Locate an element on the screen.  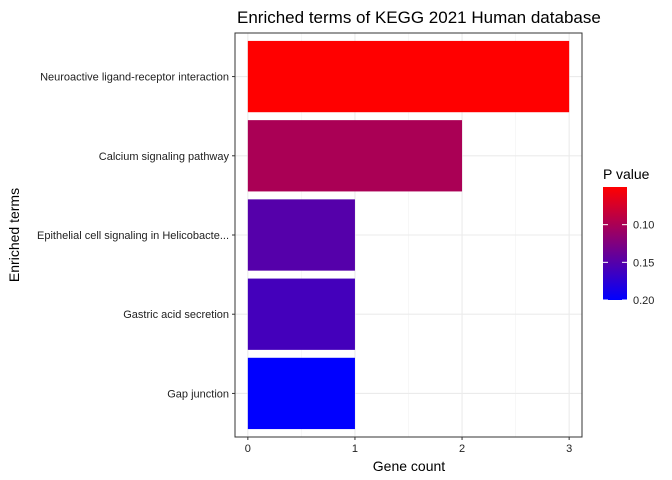
y-tick-label: Calcium signaling pathway is located at coordinates (164, 157).